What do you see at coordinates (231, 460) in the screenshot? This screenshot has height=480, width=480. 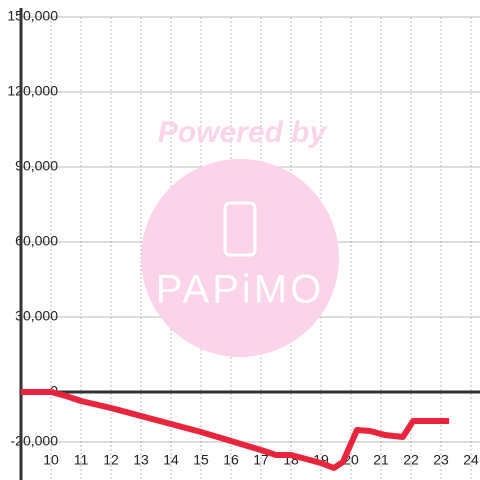 I see `x-tick-label: 16` at bounding box center [231, 460].